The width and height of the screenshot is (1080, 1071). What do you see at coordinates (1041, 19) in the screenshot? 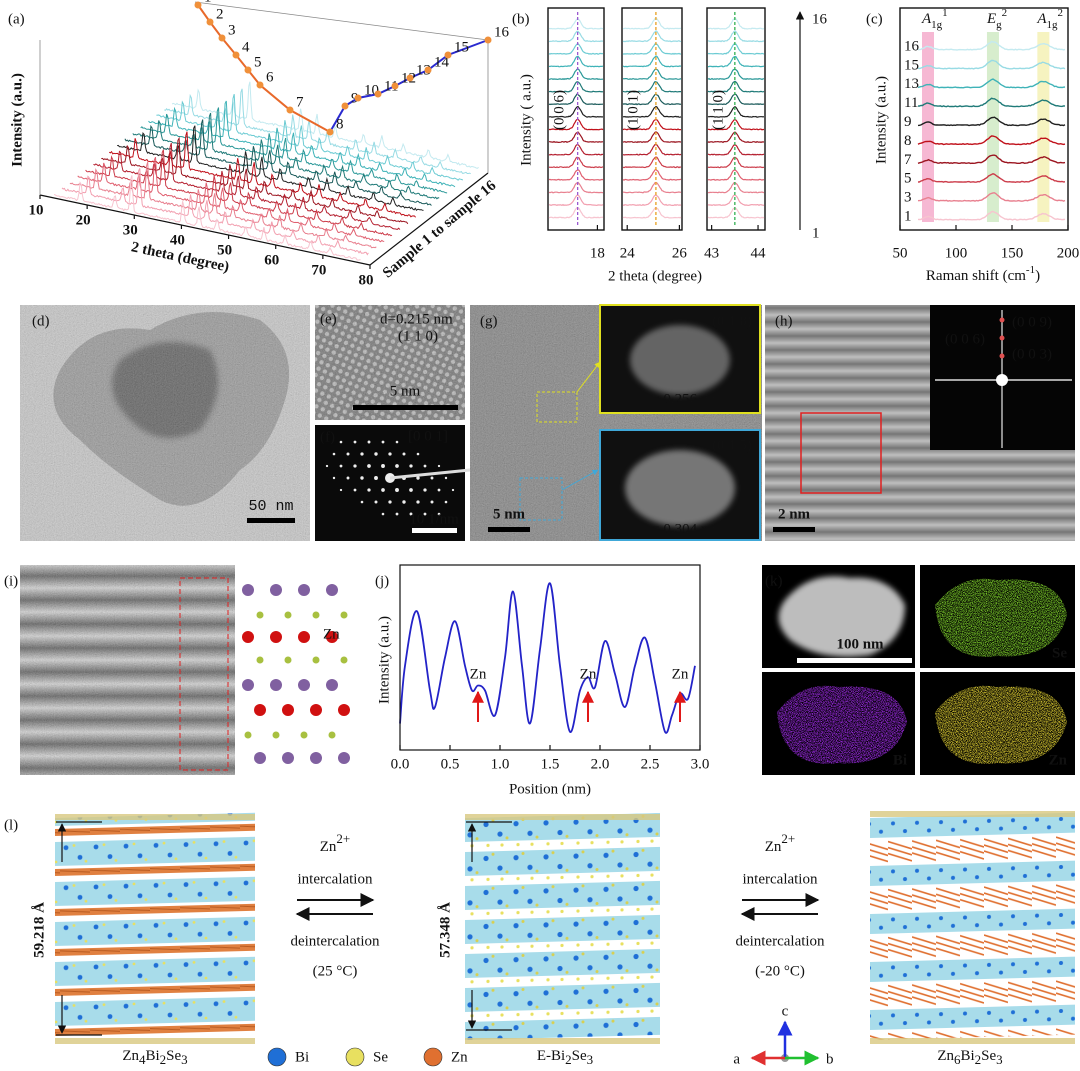
I see `mode-symbol: A` at bounding box center [1041, 19].